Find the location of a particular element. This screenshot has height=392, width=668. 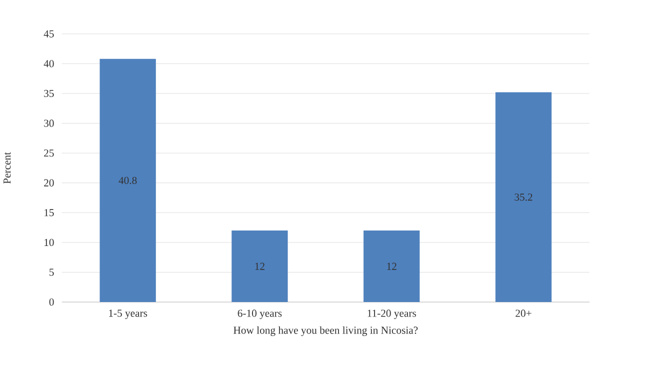

x-tick-label: 6-10 years is located at coordinates (260, 315).